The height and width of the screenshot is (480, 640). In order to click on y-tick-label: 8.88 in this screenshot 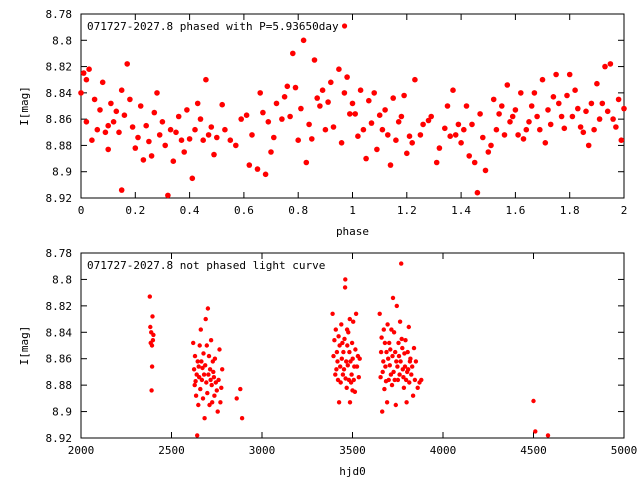, I will do `click(59, 385)`.